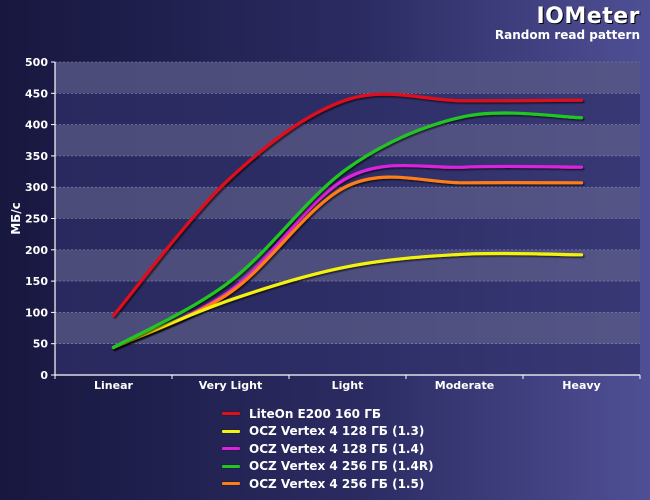  What do you see at coordinates (36, 156) in the screenshot?
I see `y-tick-label: 350` at bounding box center [36, 156].